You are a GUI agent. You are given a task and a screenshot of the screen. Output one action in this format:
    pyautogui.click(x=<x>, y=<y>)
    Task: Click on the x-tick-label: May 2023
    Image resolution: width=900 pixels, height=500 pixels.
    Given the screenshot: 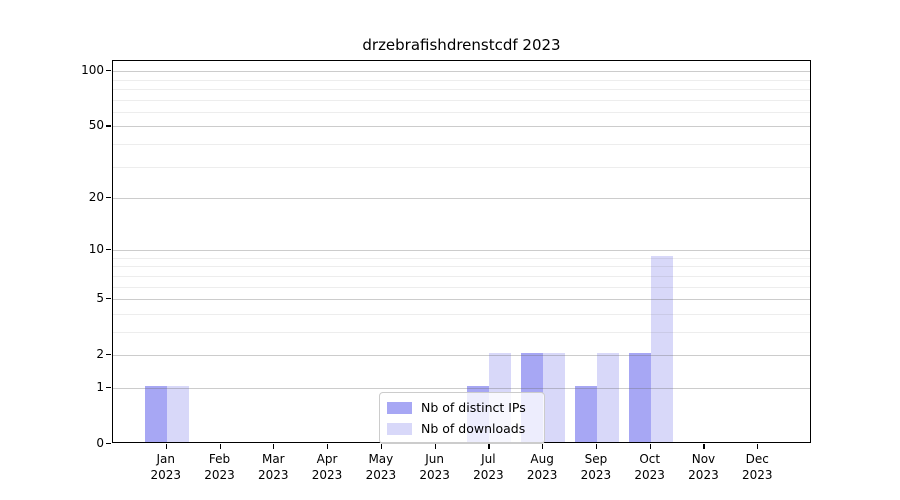 What is the action you would take?
    pyautogui.click(x=381, y=467)
    